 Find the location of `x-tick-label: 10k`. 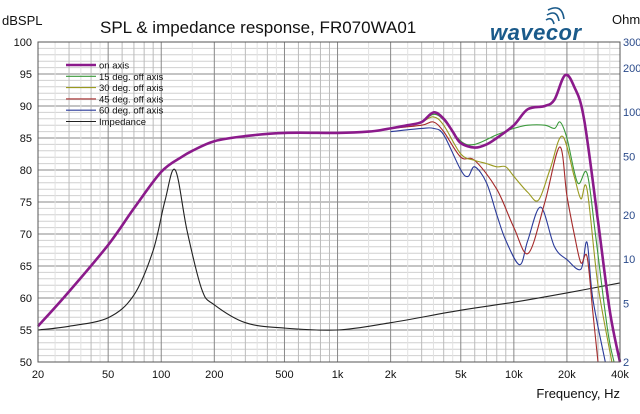

x-tick-label: 10k is located at coordinates (514, 375).